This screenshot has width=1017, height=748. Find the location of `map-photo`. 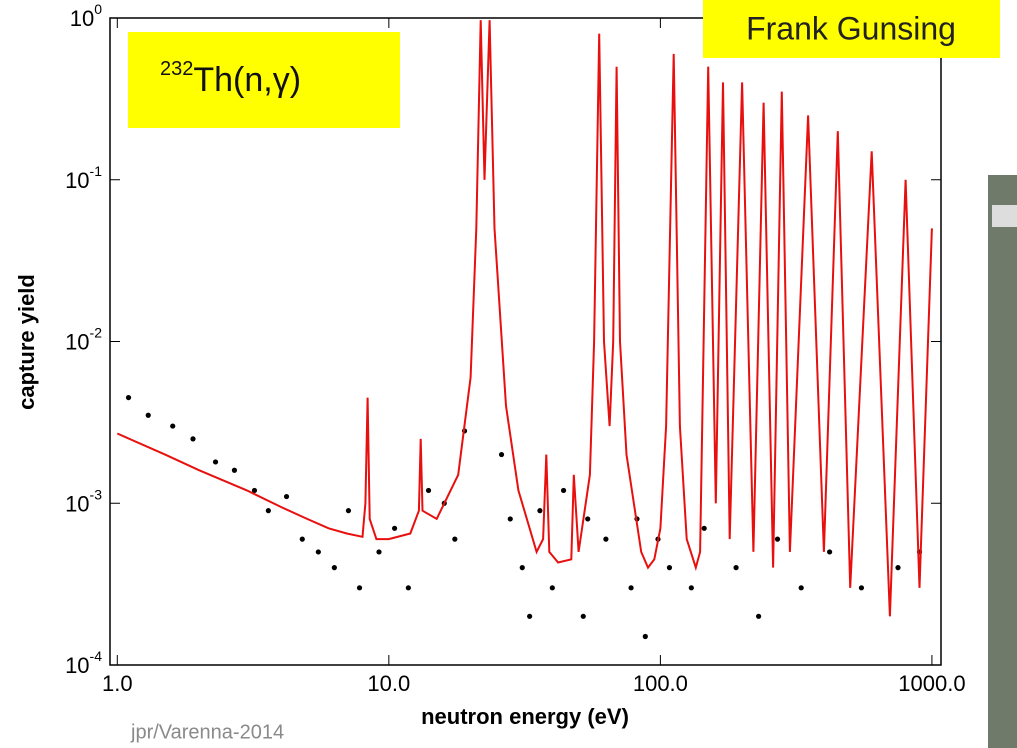

map-photo is located at coordinates (1002, 461).